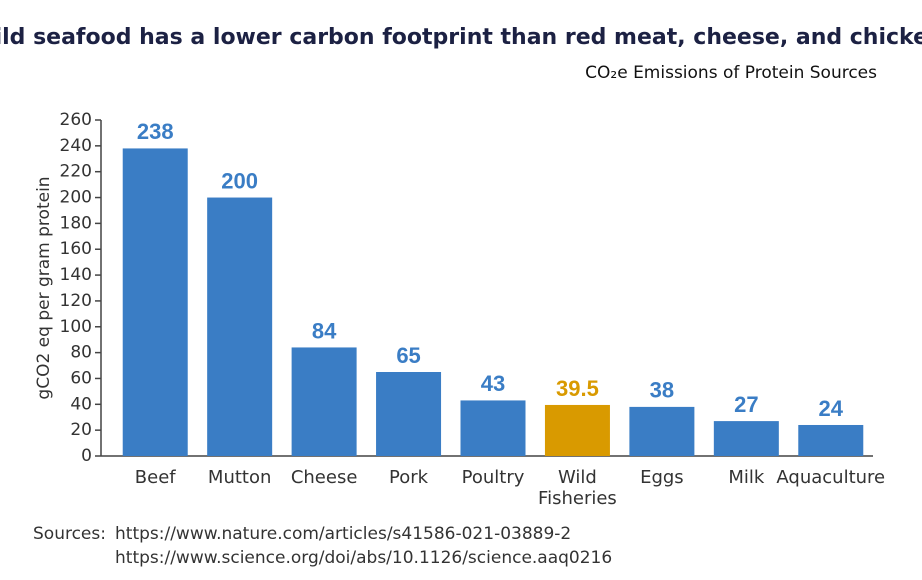 The image size is (922, 580). Describe the element at coordinates (76, 301) in the screenshot. I see `y-tick-label: 120` at that location.